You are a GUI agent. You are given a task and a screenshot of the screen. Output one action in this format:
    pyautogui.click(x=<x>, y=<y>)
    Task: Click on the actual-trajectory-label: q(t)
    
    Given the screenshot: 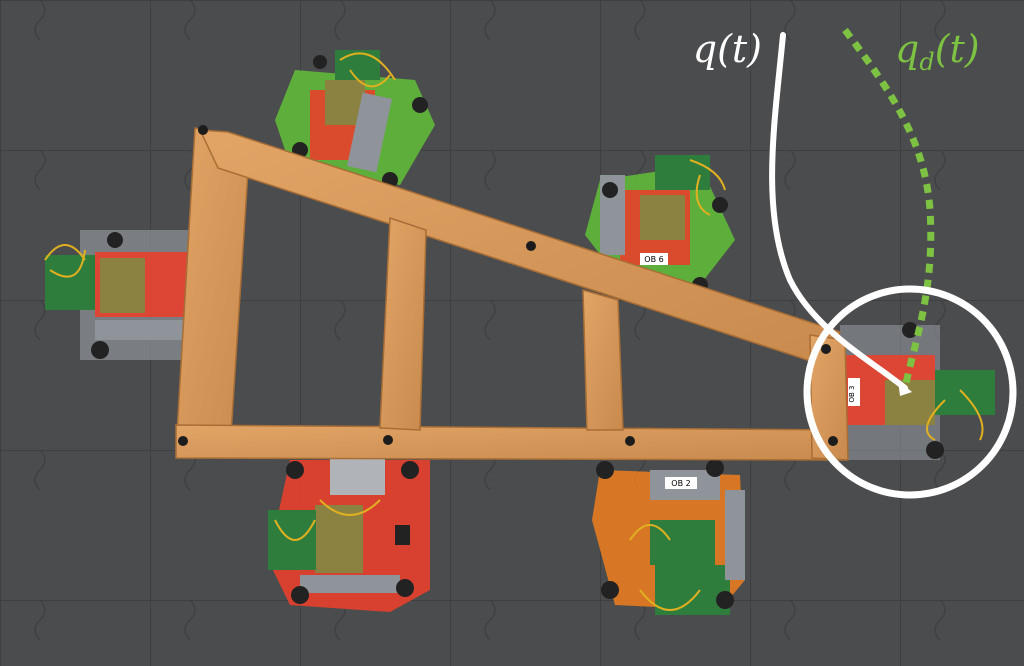 What is the action you would take?
    pyautogui.click(x=727, y=49)
    